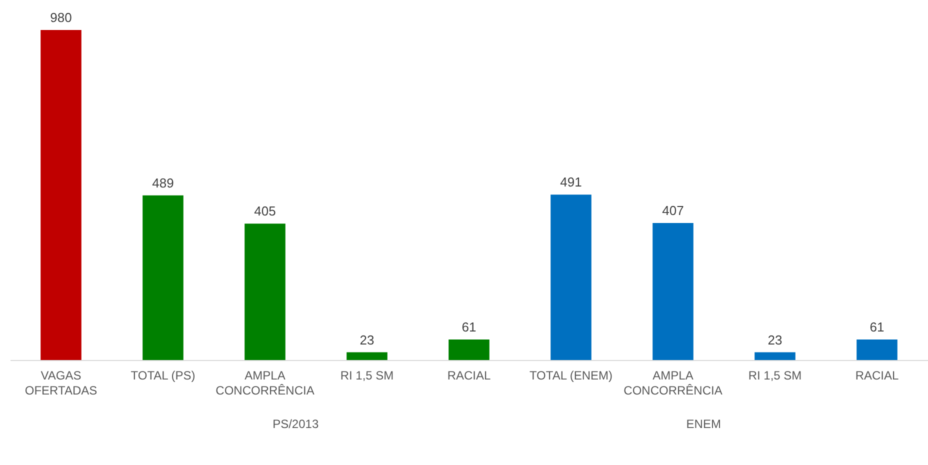  I want to click on x-tick-label: VAGAS OFERTADAS, so click(61, 383).